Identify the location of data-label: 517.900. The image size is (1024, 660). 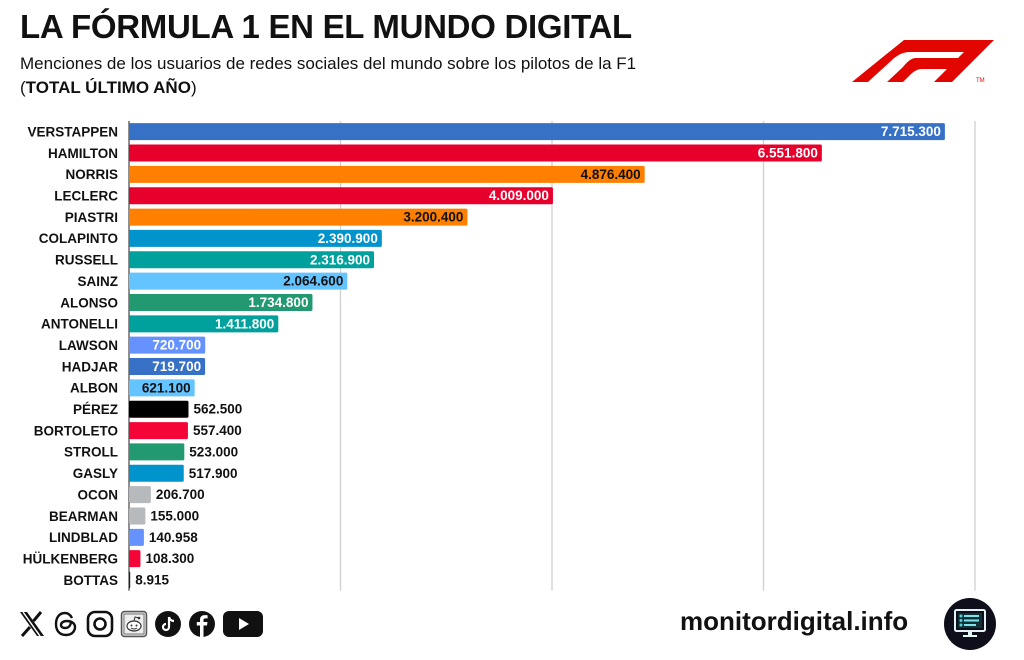
(213, 473).